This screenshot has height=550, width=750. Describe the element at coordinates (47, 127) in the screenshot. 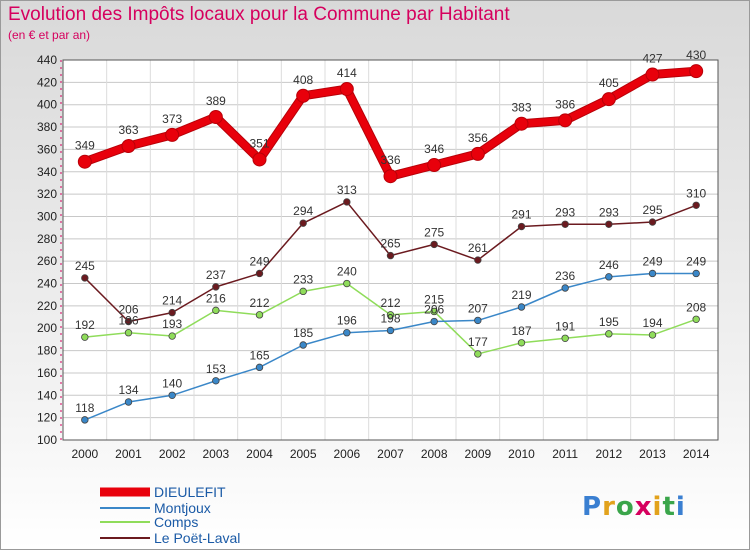

I see `y-tick-label: 380` at that location.